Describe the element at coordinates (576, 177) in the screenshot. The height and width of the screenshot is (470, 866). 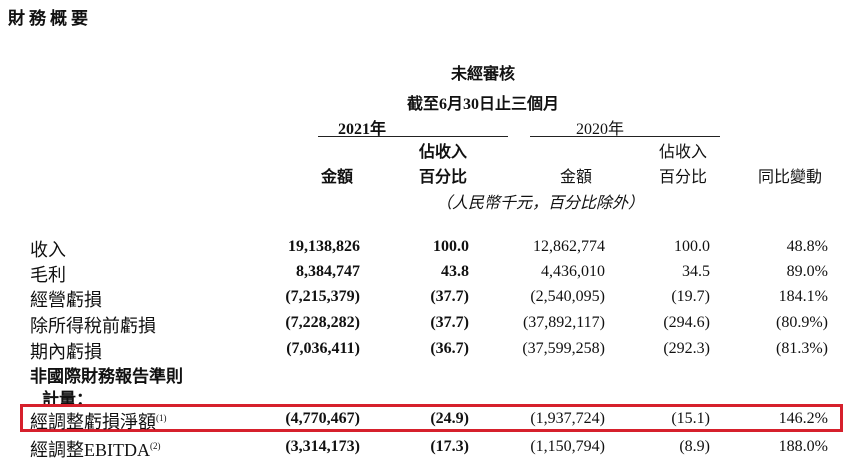
I see `header-amount-2020: 金額` at that location.